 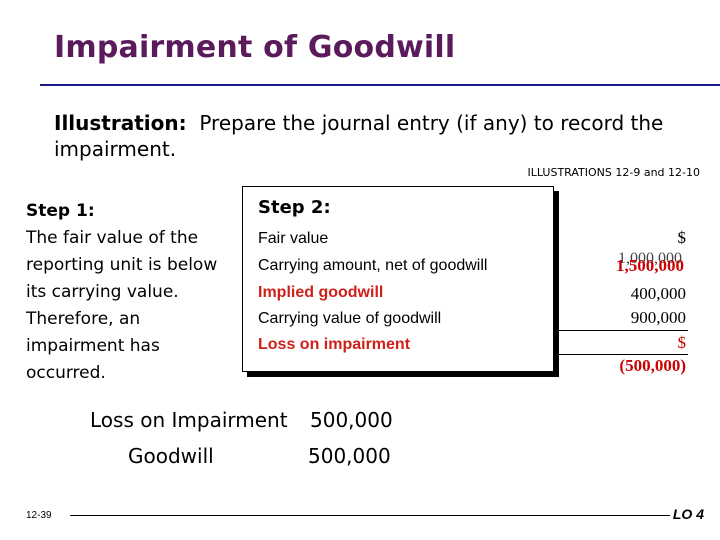 I want to click on row-label-implied-goodwill: Implied goodwill, so click(x=321, y=292).